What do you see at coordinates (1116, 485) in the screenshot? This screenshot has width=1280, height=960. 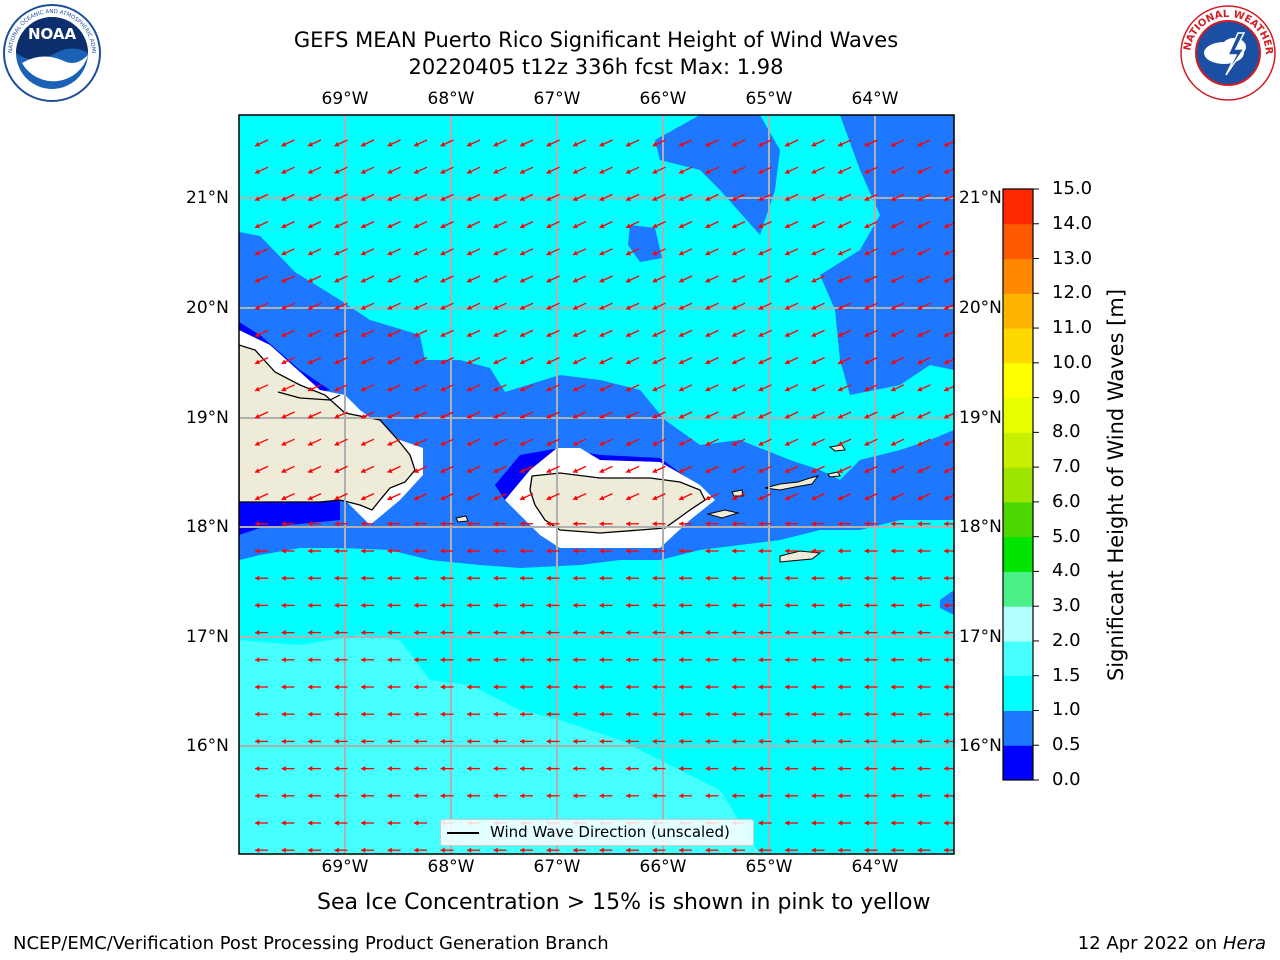 I see `colorbar-title: Significant Height of Wind Waves [m]` at bounding box center [1116, 485].